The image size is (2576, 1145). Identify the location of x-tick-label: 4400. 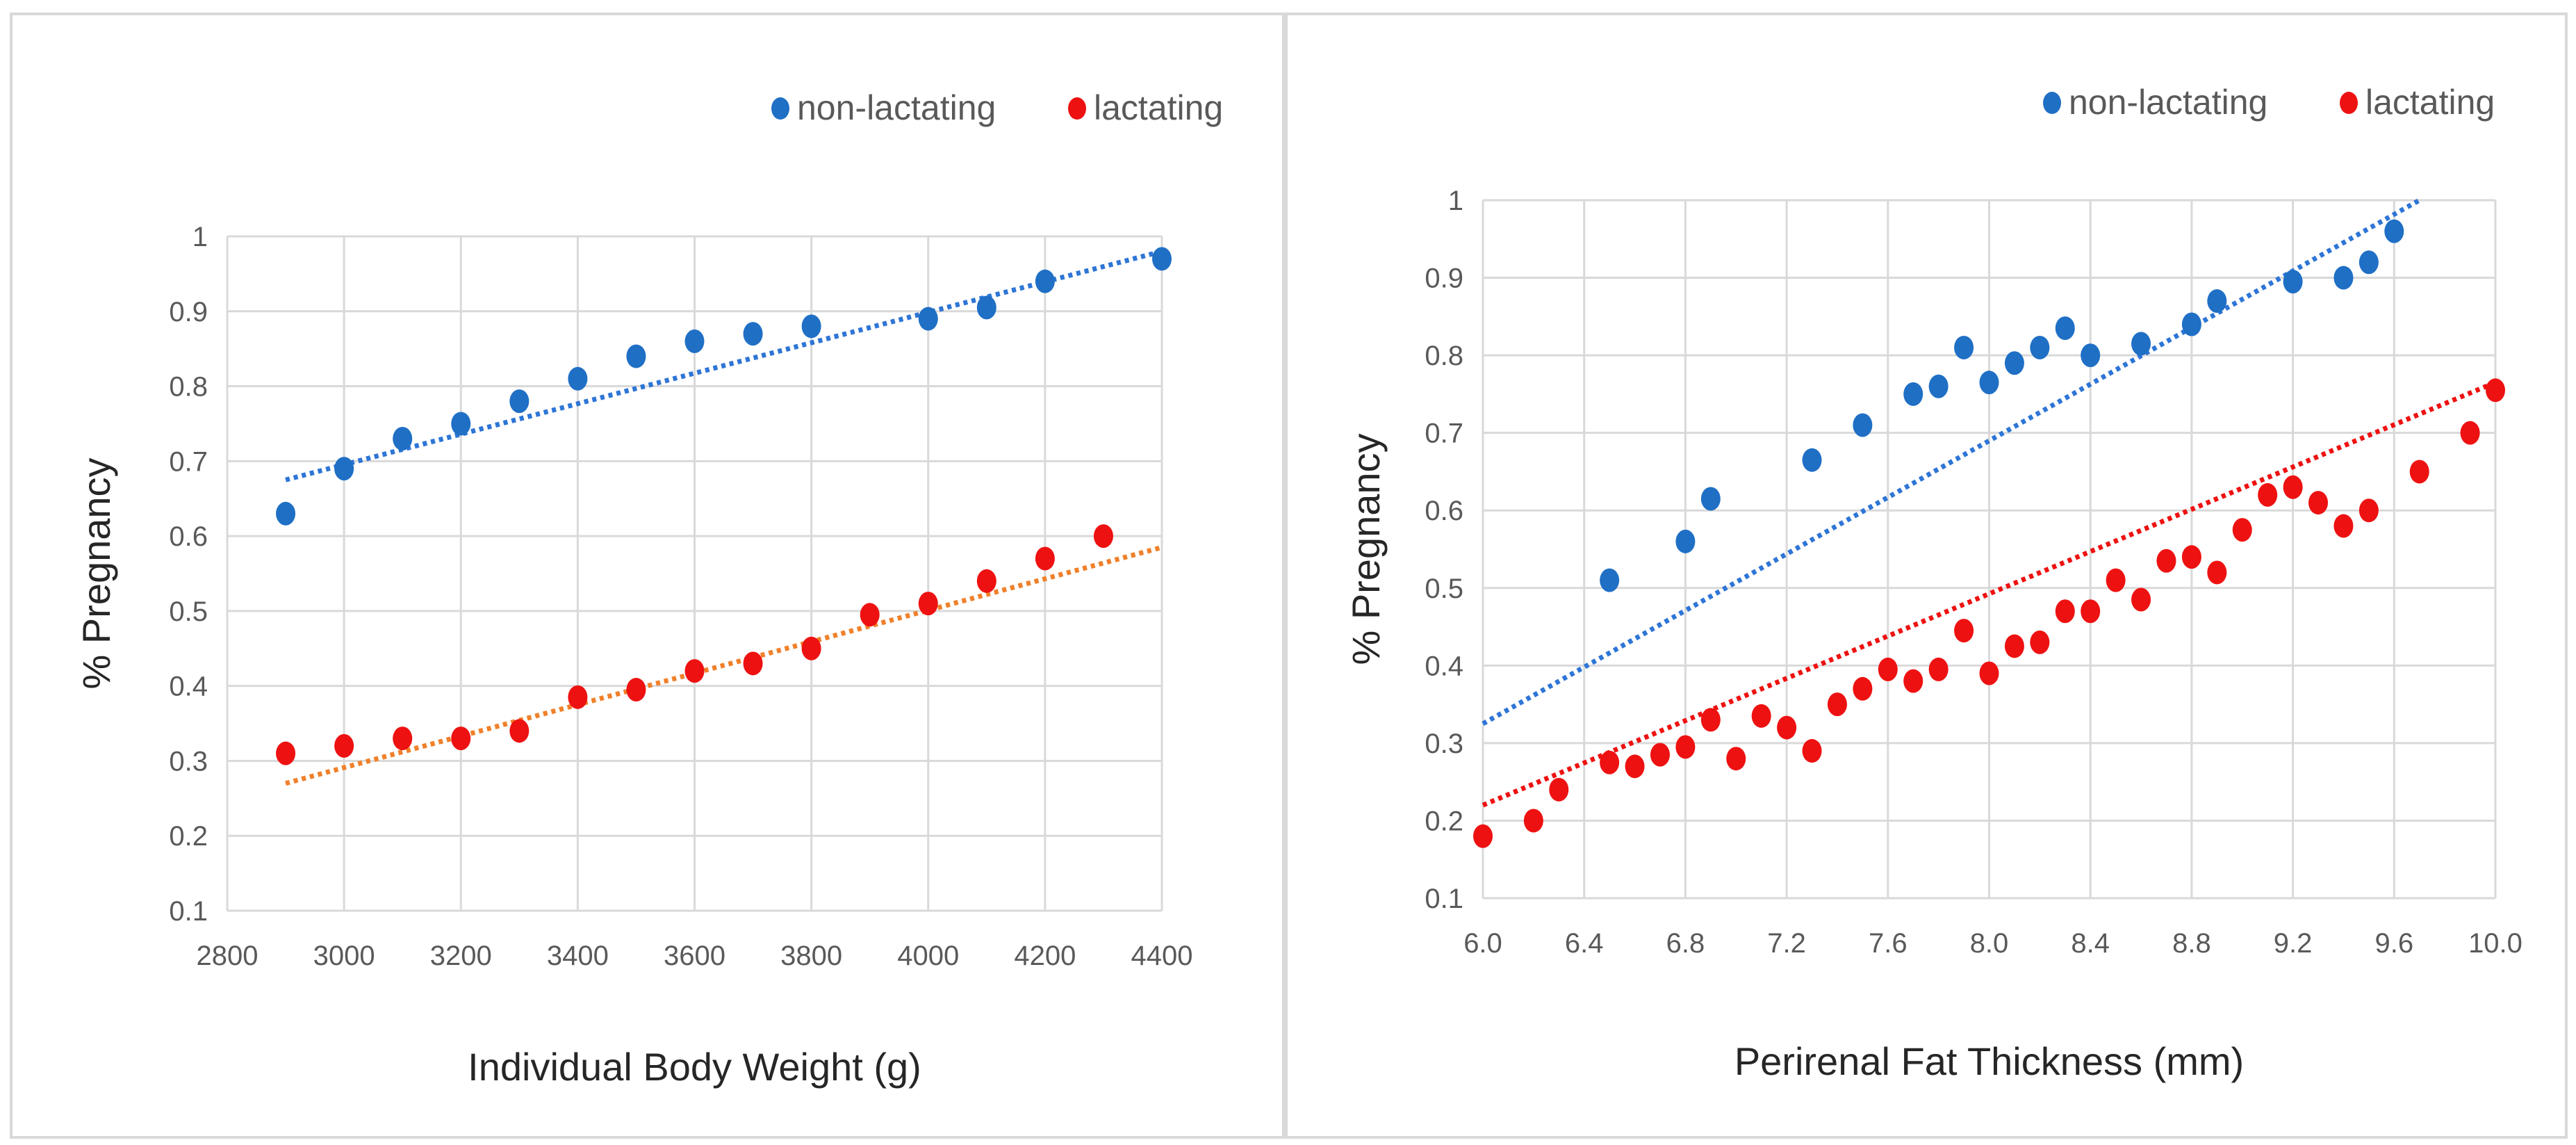
(1162, 956).